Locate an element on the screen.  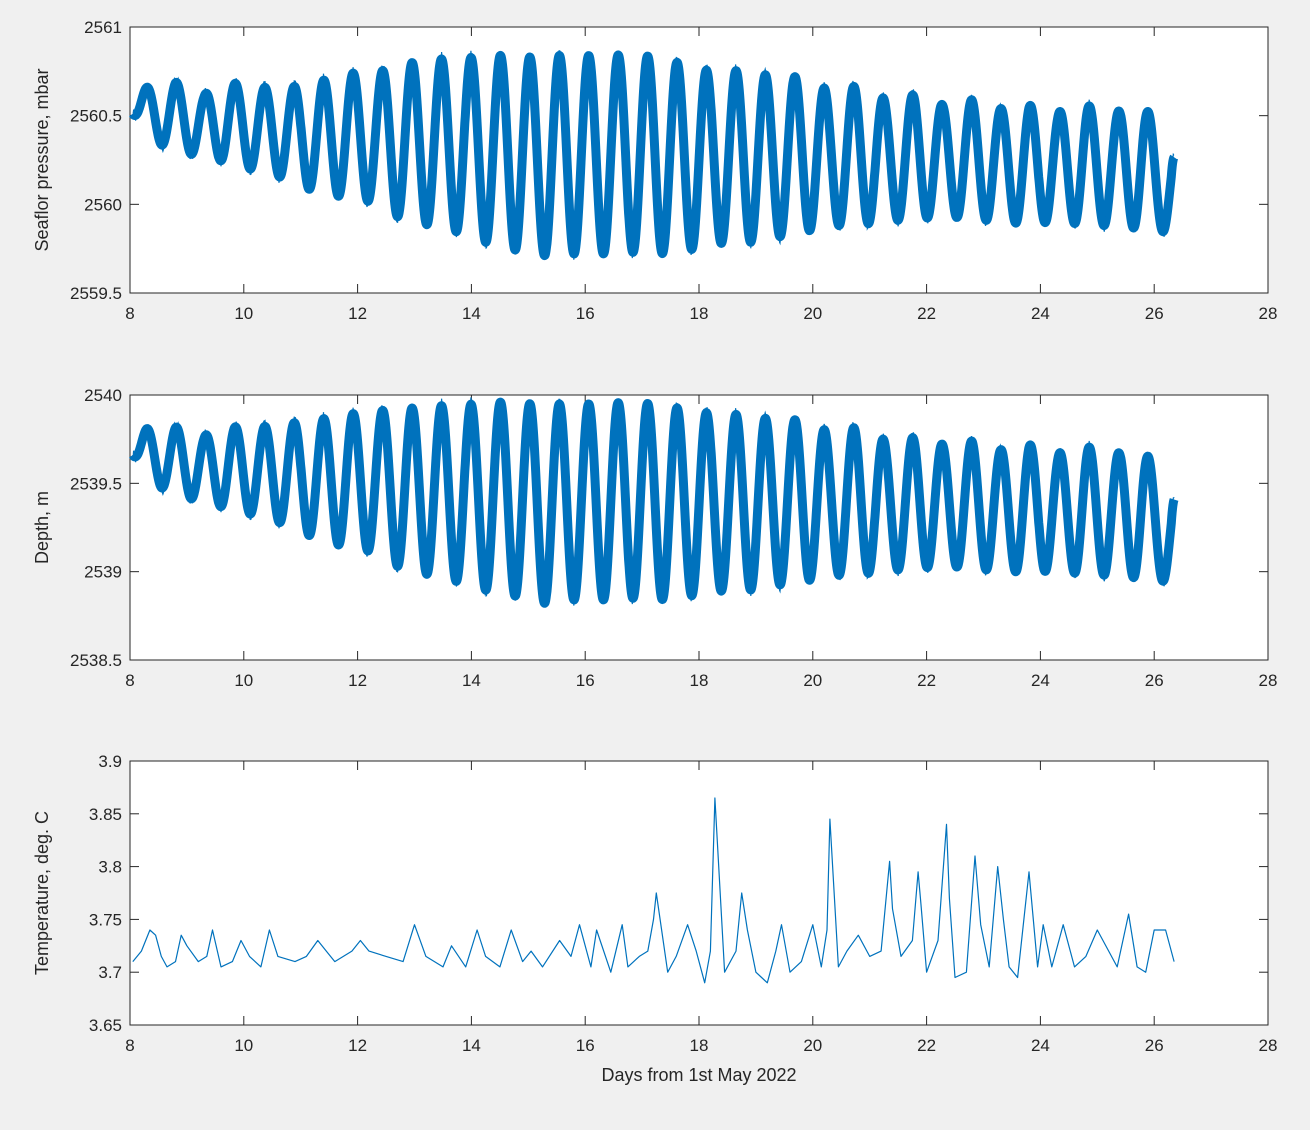
pressure-xtick-label: 22 is located at coordinates (926, 313).